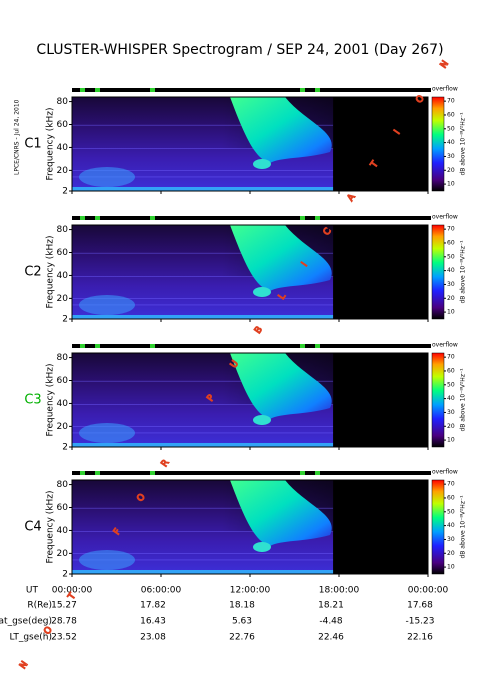 The height and width of the screenshot is (678, 479). Describe the element at coordinates (250, 591) in the screenshot. I see `x-tick-label: 12:00:00` at that location.